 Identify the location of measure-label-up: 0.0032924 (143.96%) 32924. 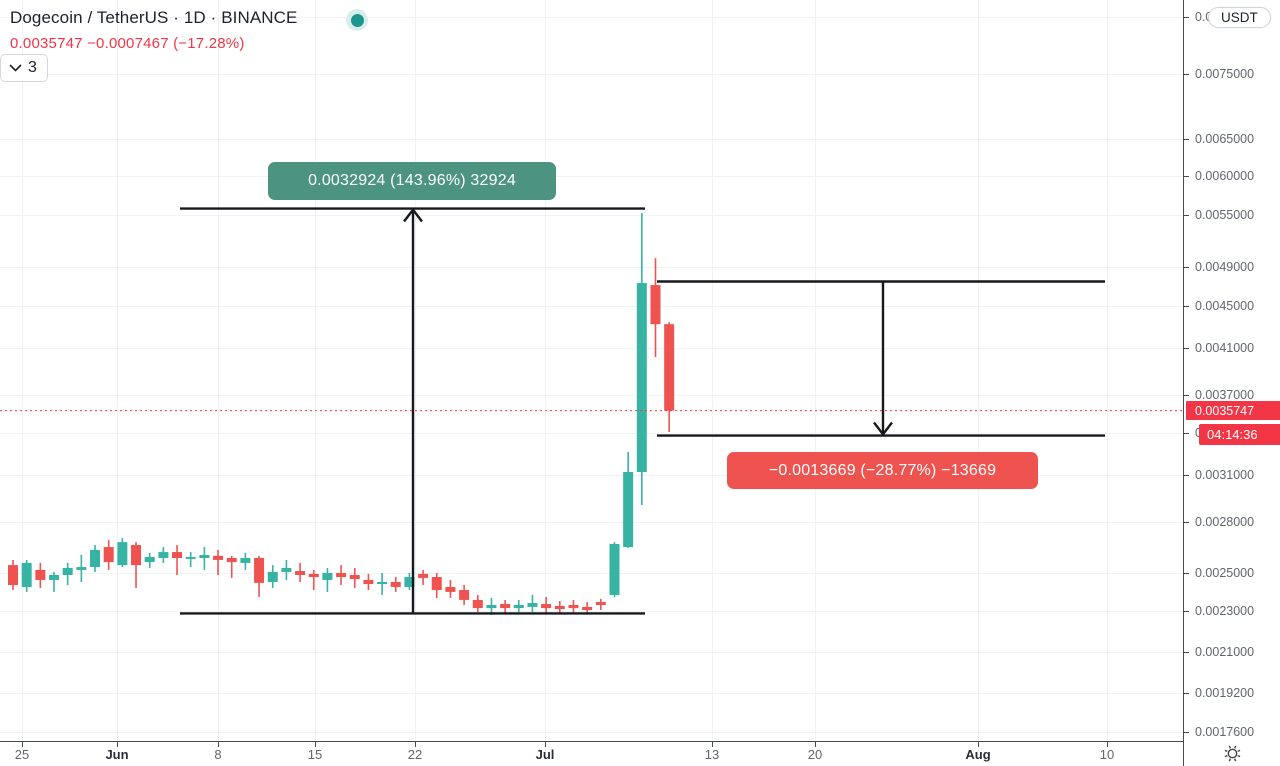
(412, 181).